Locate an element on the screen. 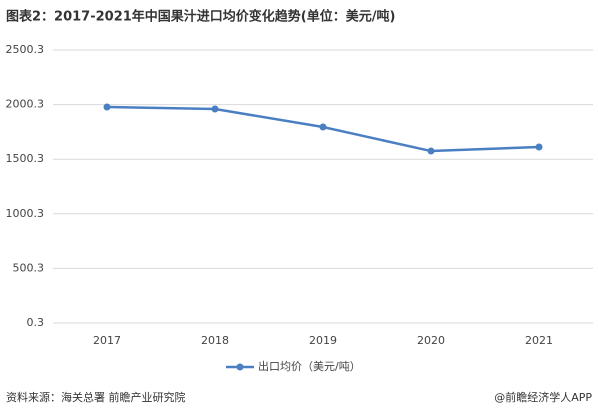 This screenshot has height=416, width=598. y-tick-label: 1500.3 is located at coordinates (25, 158).